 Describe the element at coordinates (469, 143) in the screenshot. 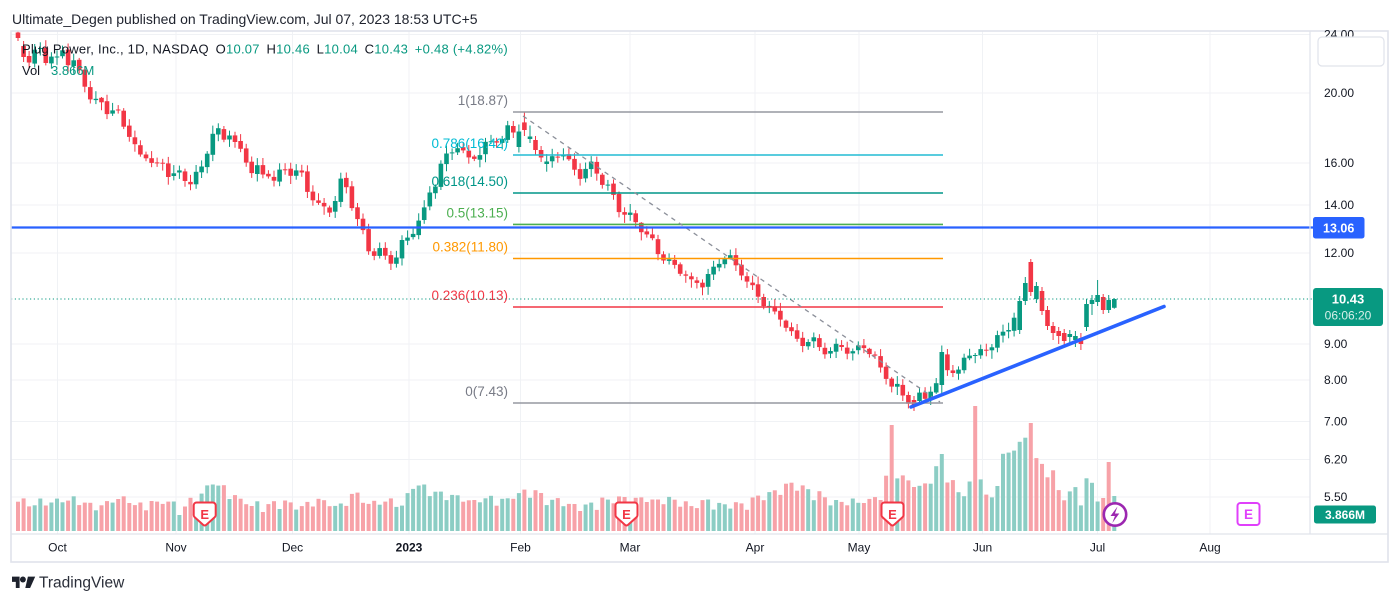

I see `svg-text: 0.786(16.42)` at that location.